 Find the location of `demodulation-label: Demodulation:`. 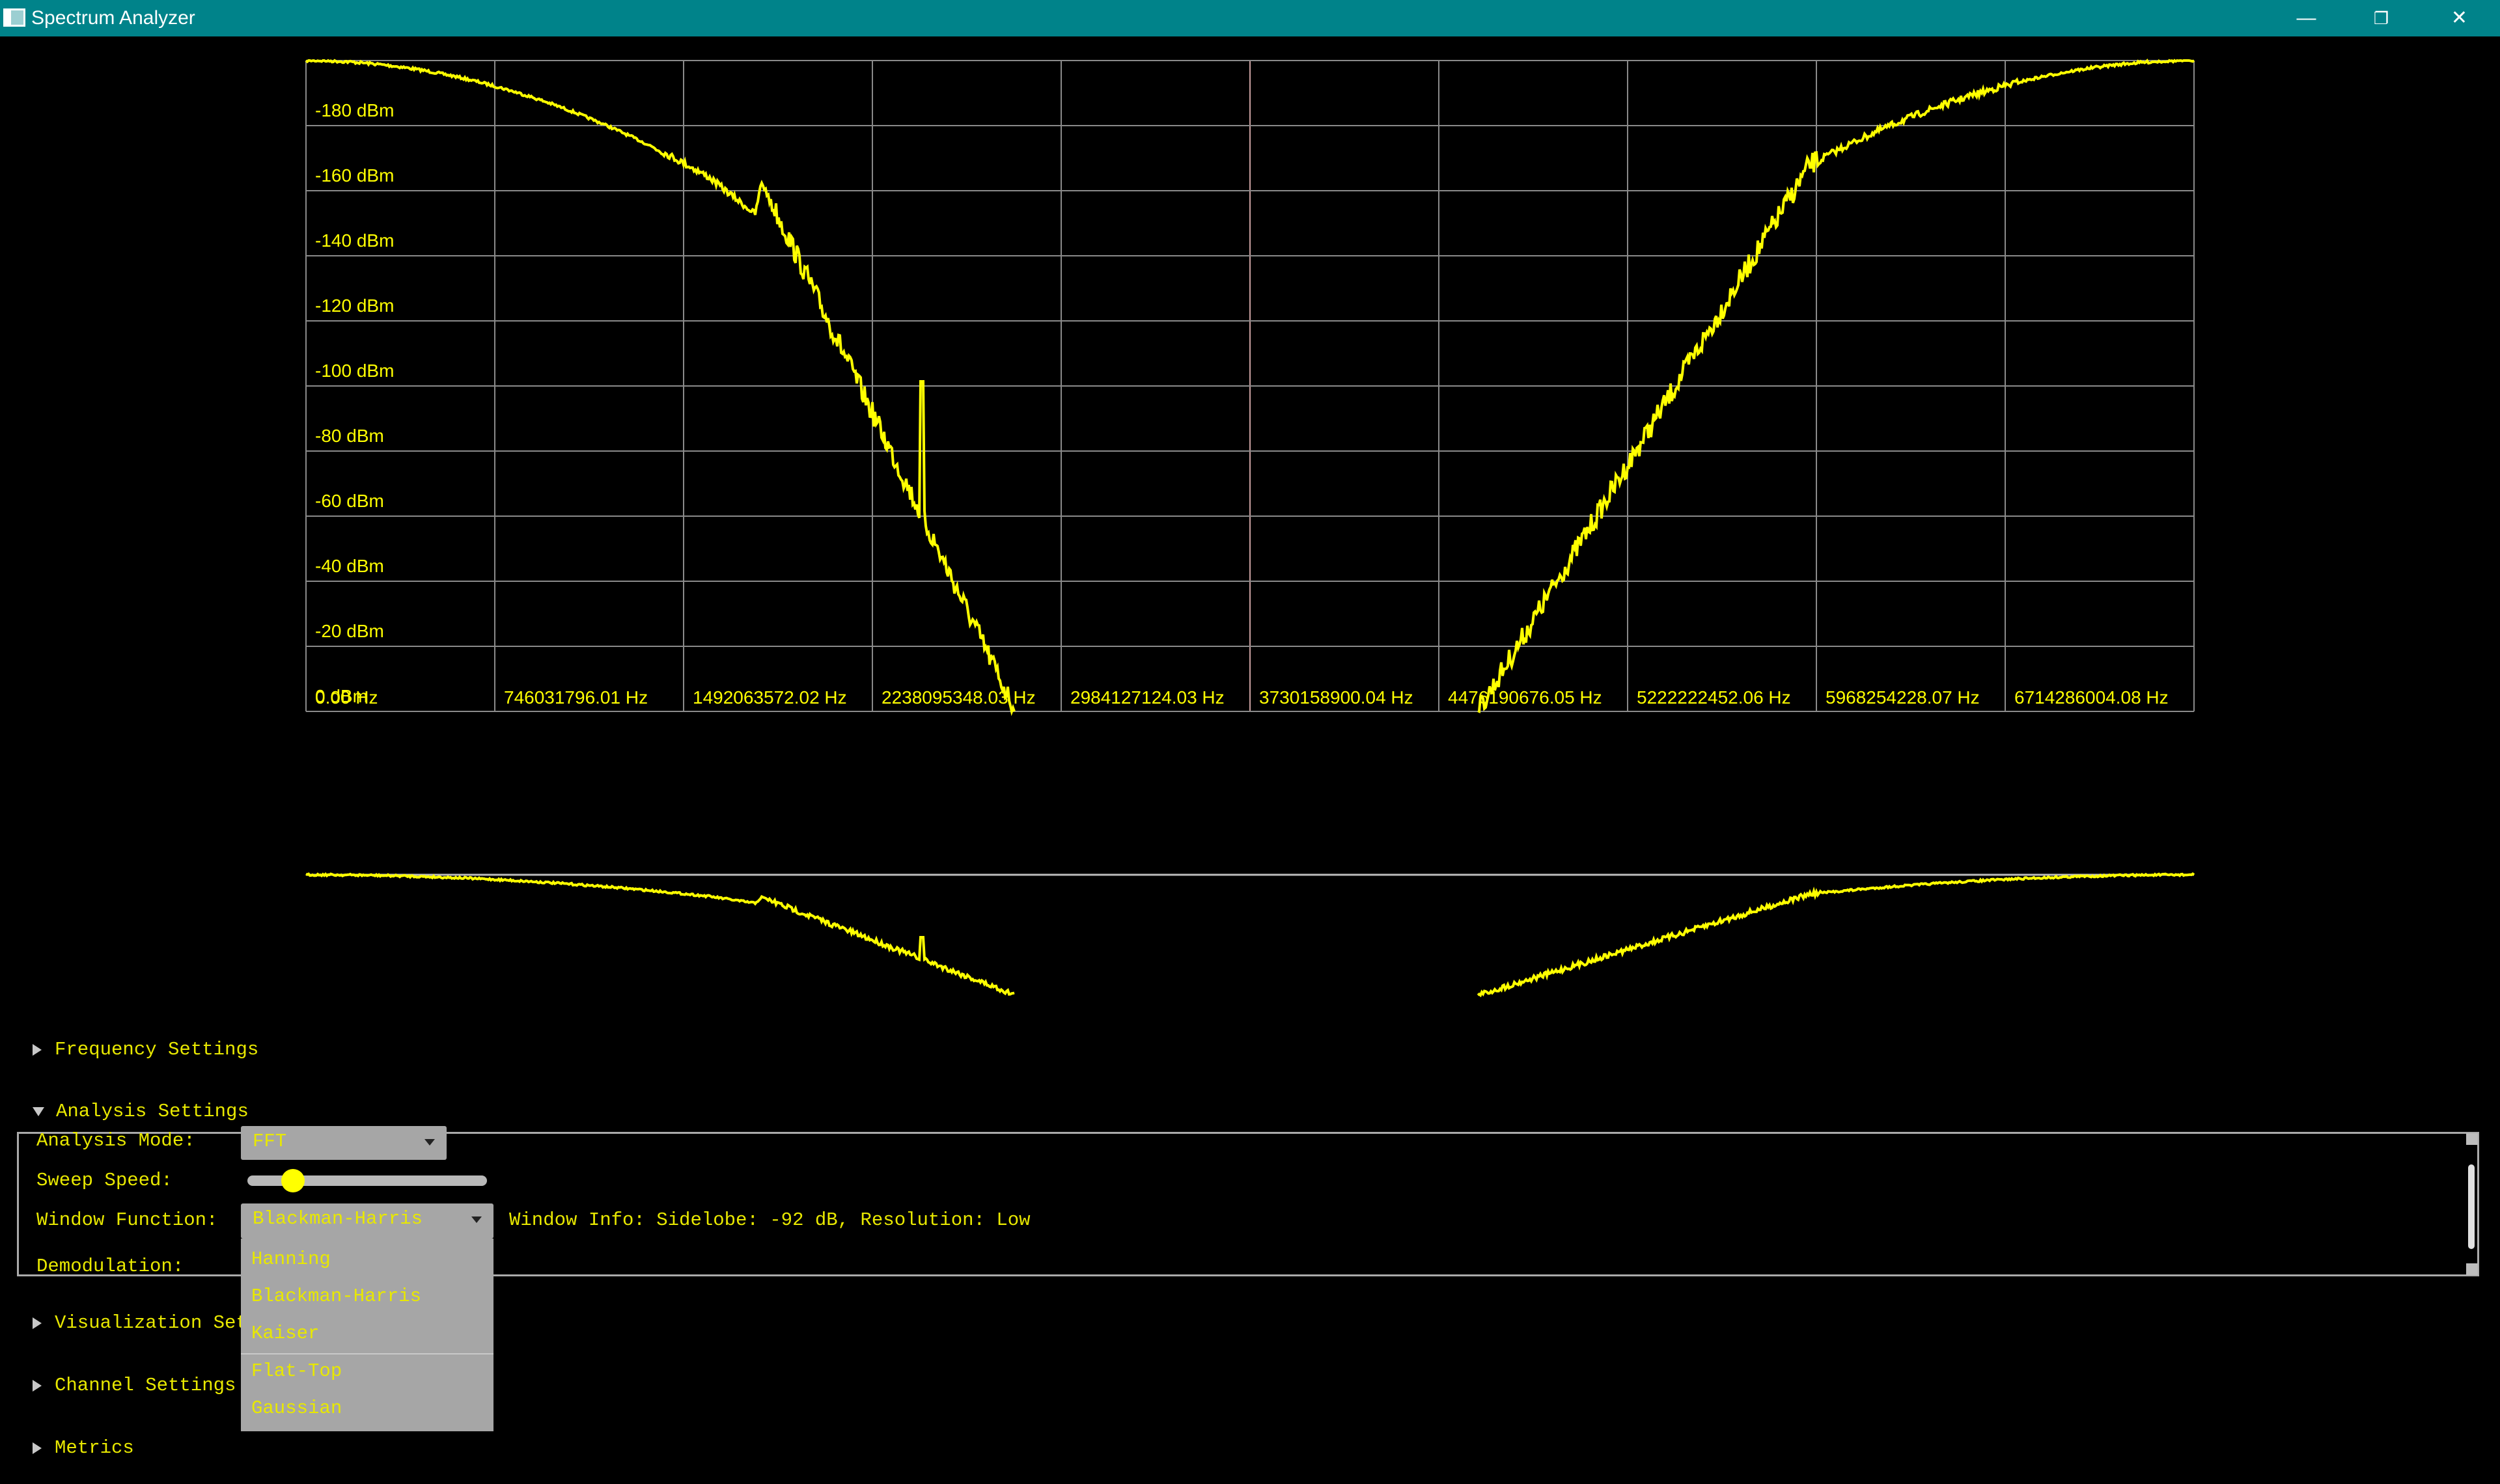

demodulation-label: Demodulation: is located at coordinates (110, 1266).